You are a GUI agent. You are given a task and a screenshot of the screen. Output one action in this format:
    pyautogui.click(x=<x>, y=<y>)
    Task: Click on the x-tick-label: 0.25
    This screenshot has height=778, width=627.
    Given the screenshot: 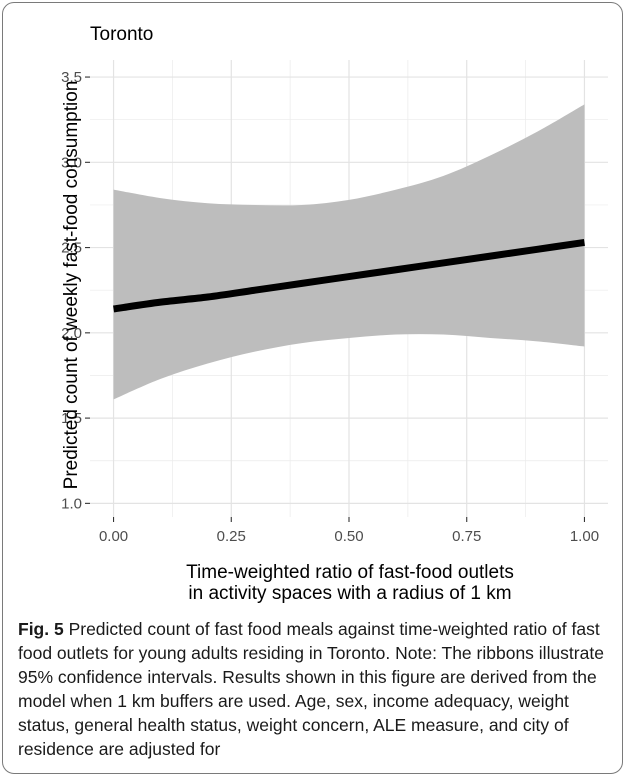 What is the action you would take?
    pyautogui.click(x=231, y=536)
    